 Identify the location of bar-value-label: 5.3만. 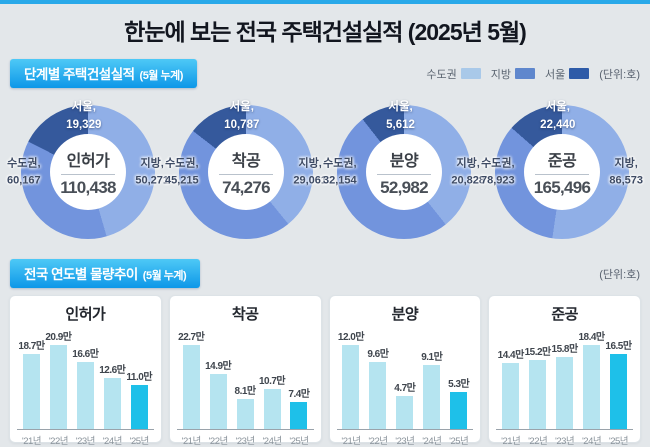
(459, 384).